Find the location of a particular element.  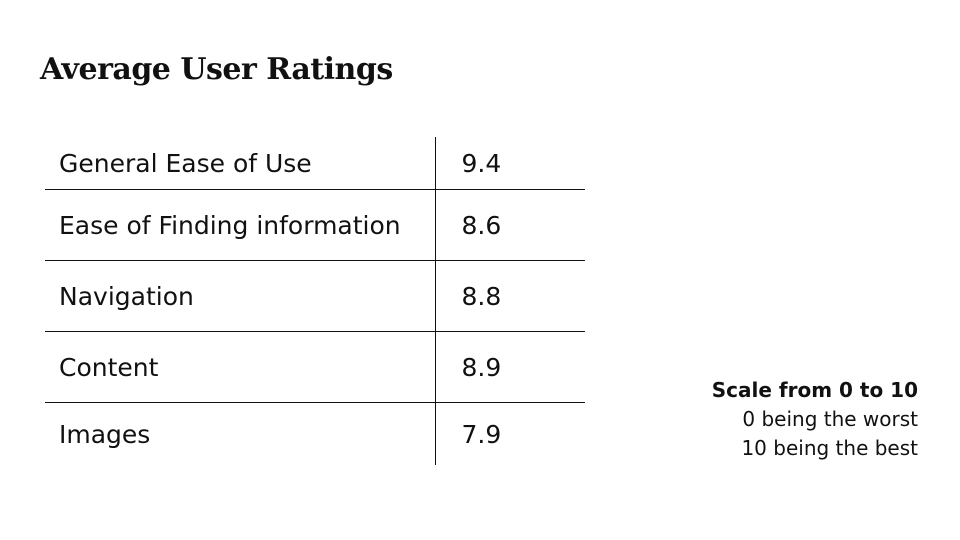

rating-value: 8.8 is located at coordinates (510, 296).